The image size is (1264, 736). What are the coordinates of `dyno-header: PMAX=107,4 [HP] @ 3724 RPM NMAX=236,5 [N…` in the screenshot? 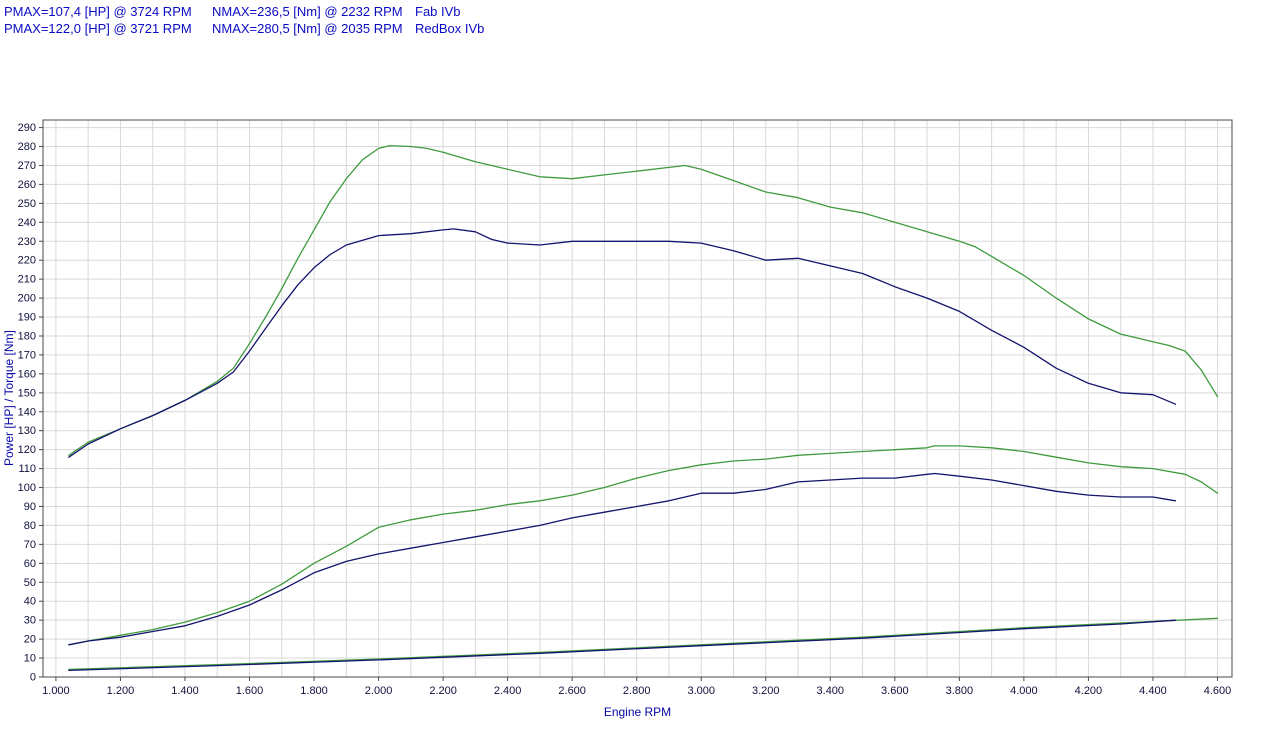 It's located at (244, 20).